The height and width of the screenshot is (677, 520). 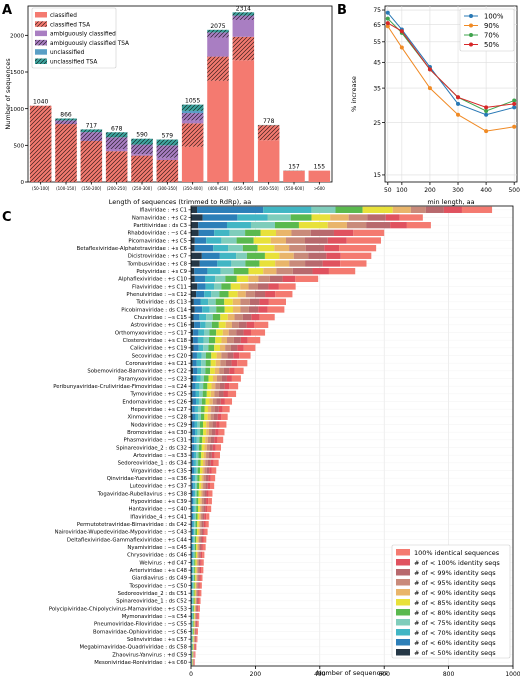 I want to click on legend-swatch, so click(x=403, y=582).